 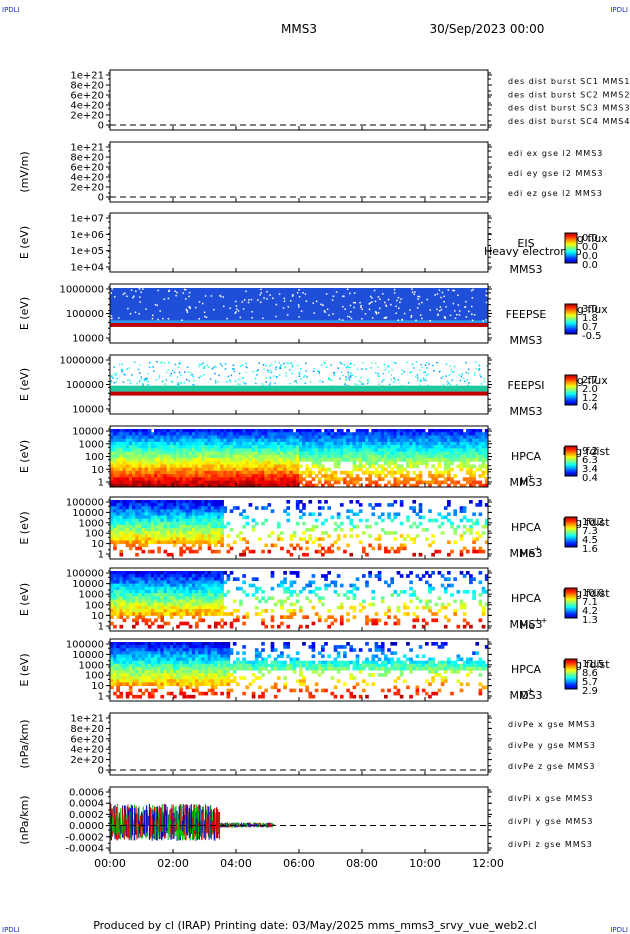 What do you see at coordinates (87, 168) in the screenshot?
I see `y-tick-label: 6e+20` at bounding box center [87, 168].